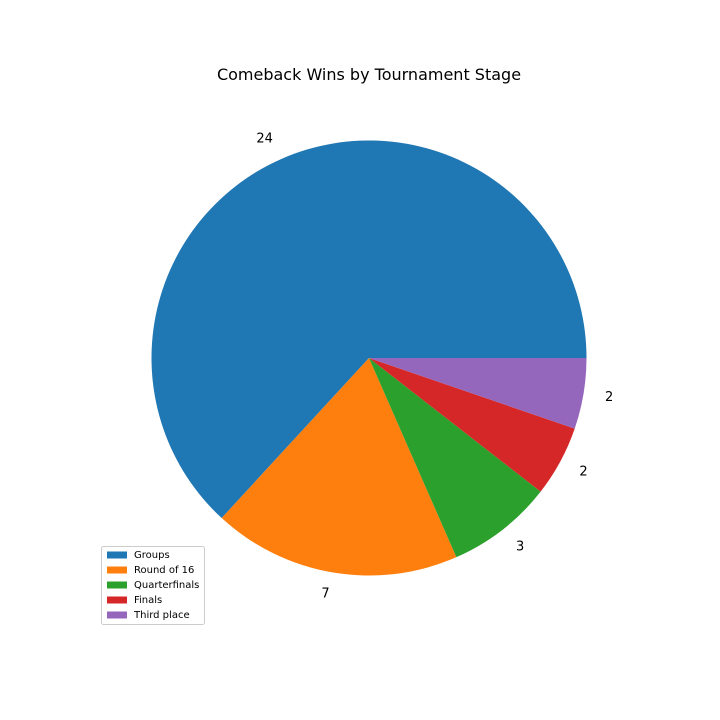 The width and height of the screenshot is (720, 720). Describe the element at coordinates (148, 600) in the screenshot. I see `legend-label: Finals` at that location.